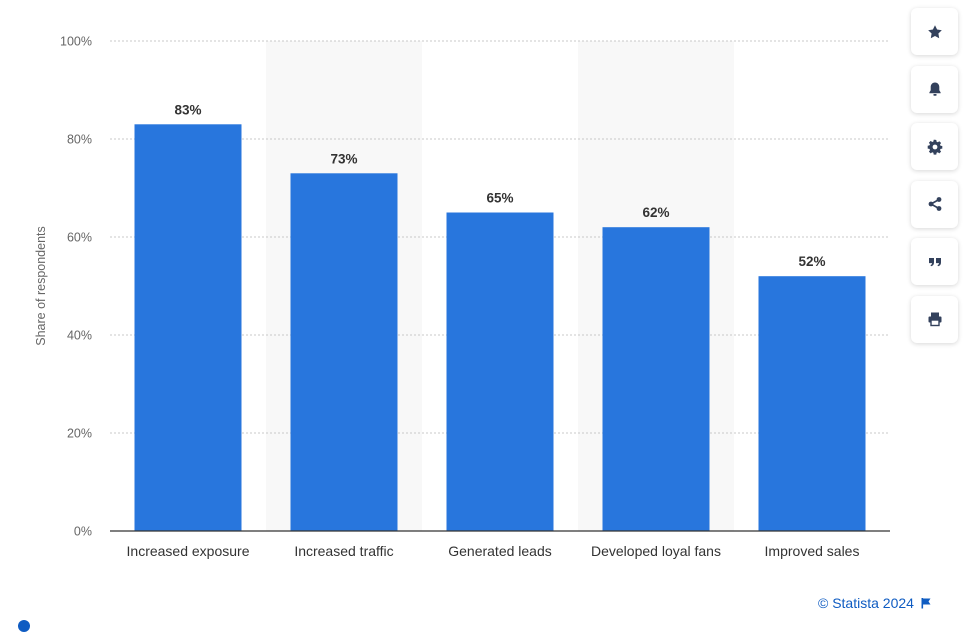  What do you see at coordinates (499, 198) in the screenshot?
I see `data-label: 65%` at bounding box center [499, 198].